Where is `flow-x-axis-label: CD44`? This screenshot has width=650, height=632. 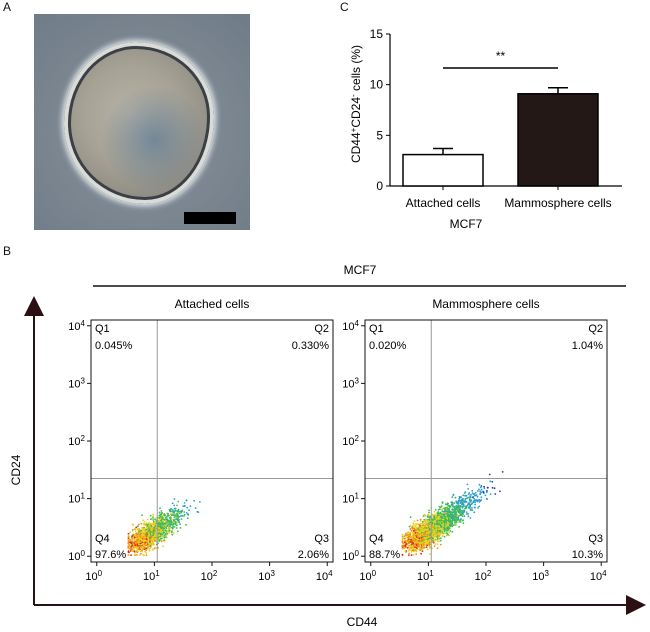 flow-x-axis-label: CD44 is located at coordinates (362, 622).